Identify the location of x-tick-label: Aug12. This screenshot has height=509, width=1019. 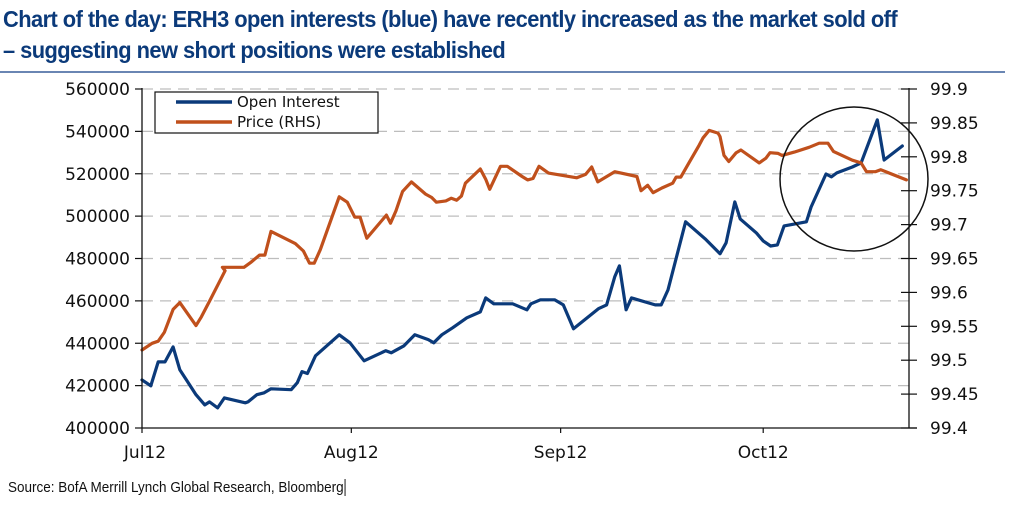
(351, 453).